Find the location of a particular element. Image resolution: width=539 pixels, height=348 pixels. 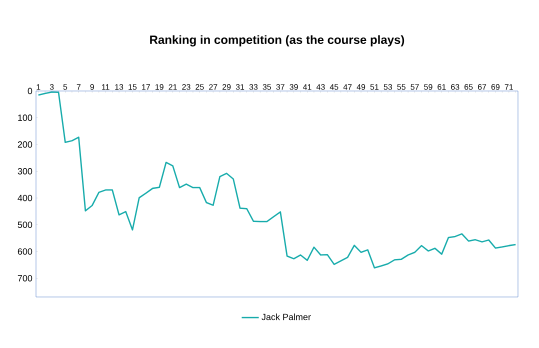

x-tick-label: 15 is located at coordinates (132, 87).